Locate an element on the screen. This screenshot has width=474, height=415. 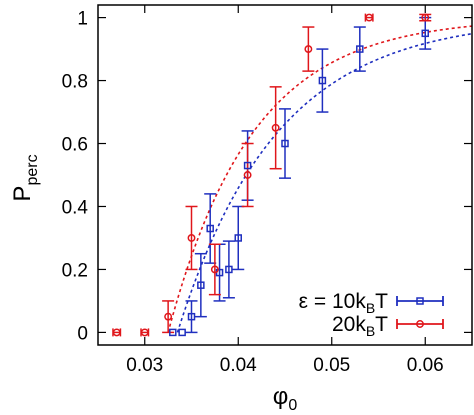
y-tick-label: 0.6 is located at coordinates (75, 145).